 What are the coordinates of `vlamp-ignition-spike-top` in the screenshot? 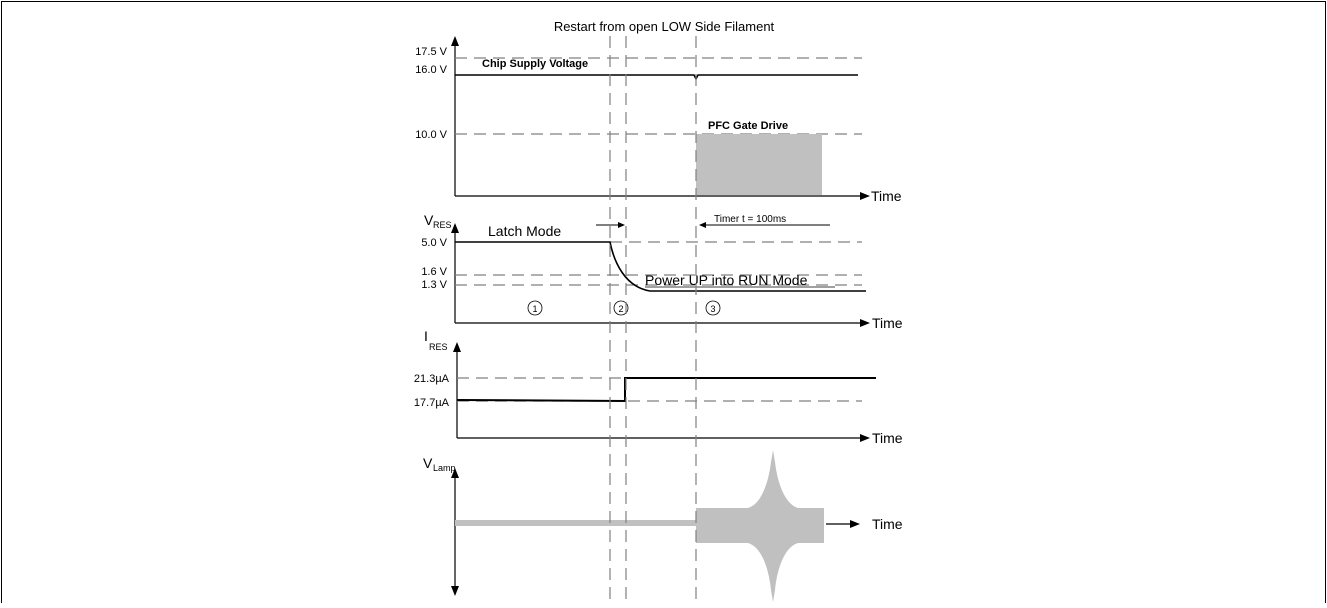 It's located at (773, 479).